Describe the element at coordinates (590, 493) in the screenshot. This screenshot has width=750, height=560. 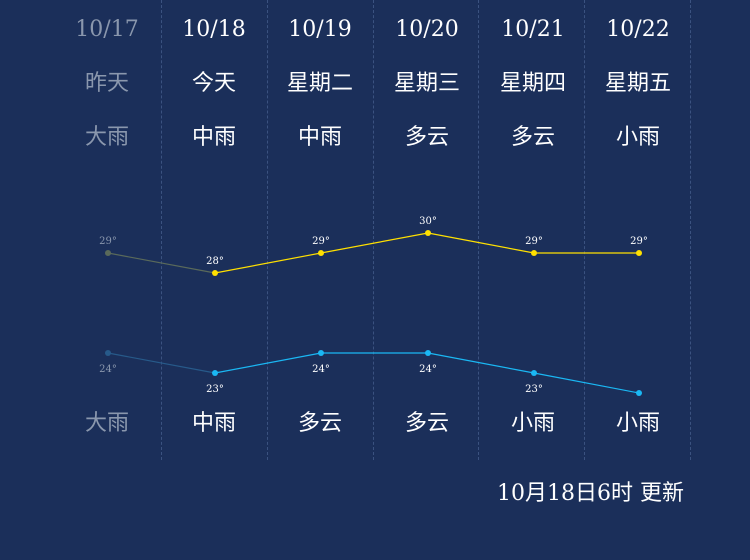
I see `update-time-text: 10月18日6时 更新` at that location.